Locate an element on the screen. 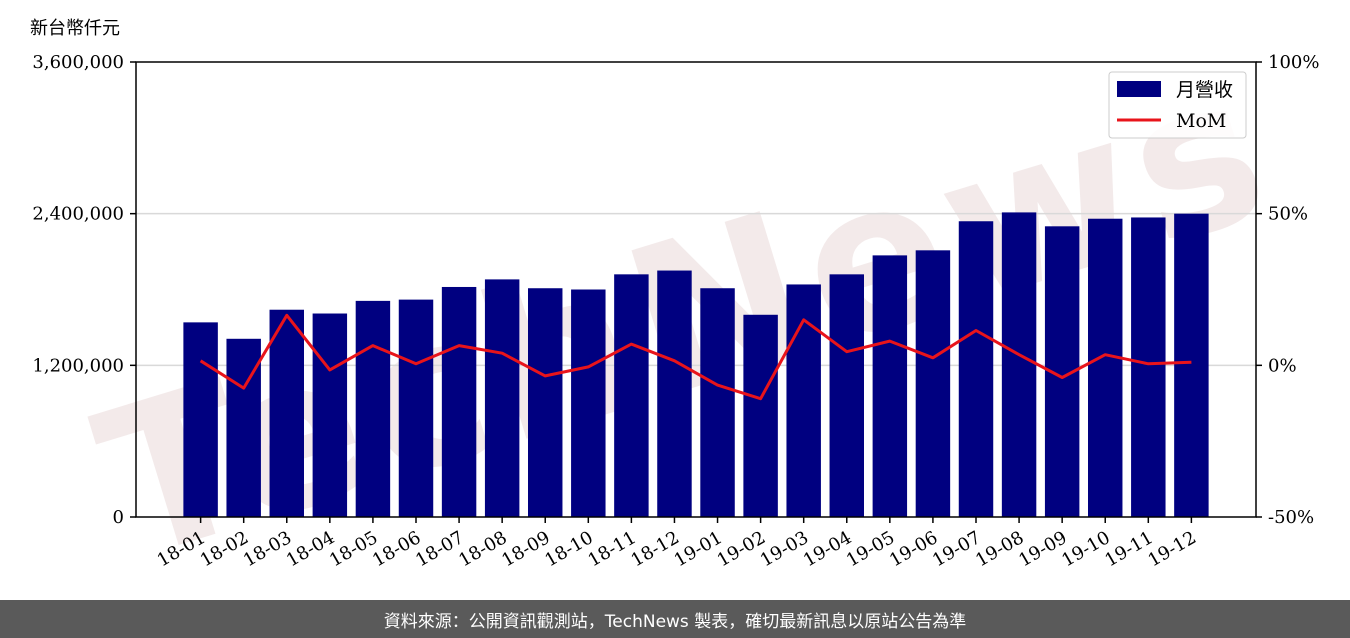 This screenshot has height=638, width=1350. mom-line is located at coordinates (695, 357).